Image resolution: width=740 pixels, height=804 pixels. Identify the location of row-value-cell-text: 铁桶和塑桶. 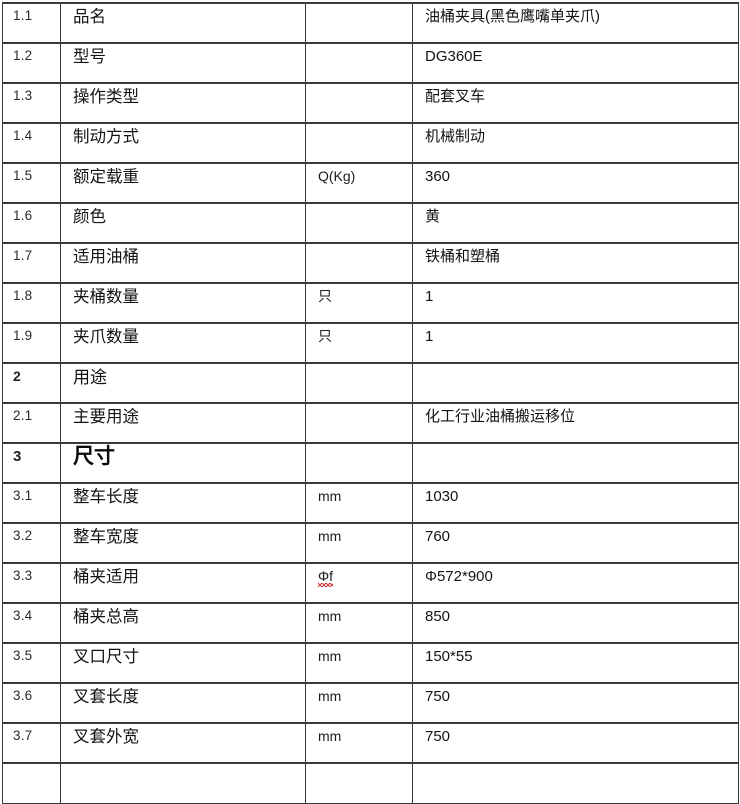
(463, 256).